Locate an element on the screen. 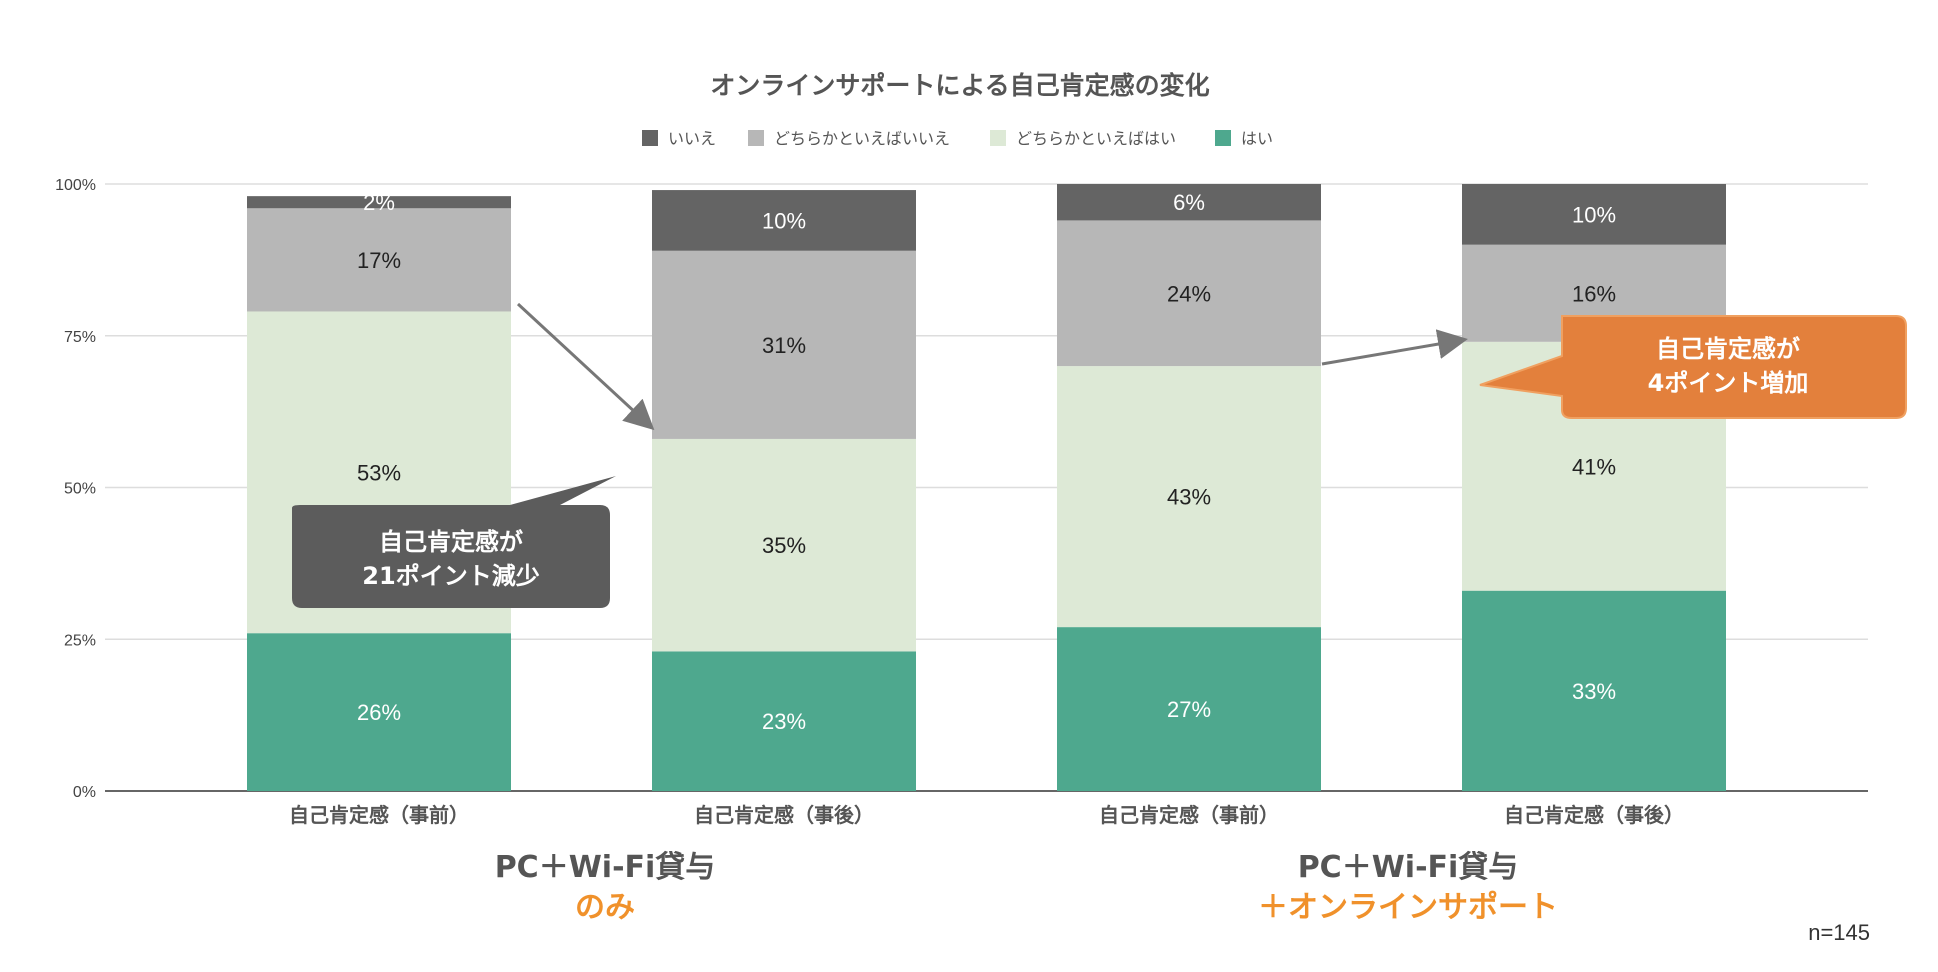  data-label: 24% is located at coordinates (1189, 293).